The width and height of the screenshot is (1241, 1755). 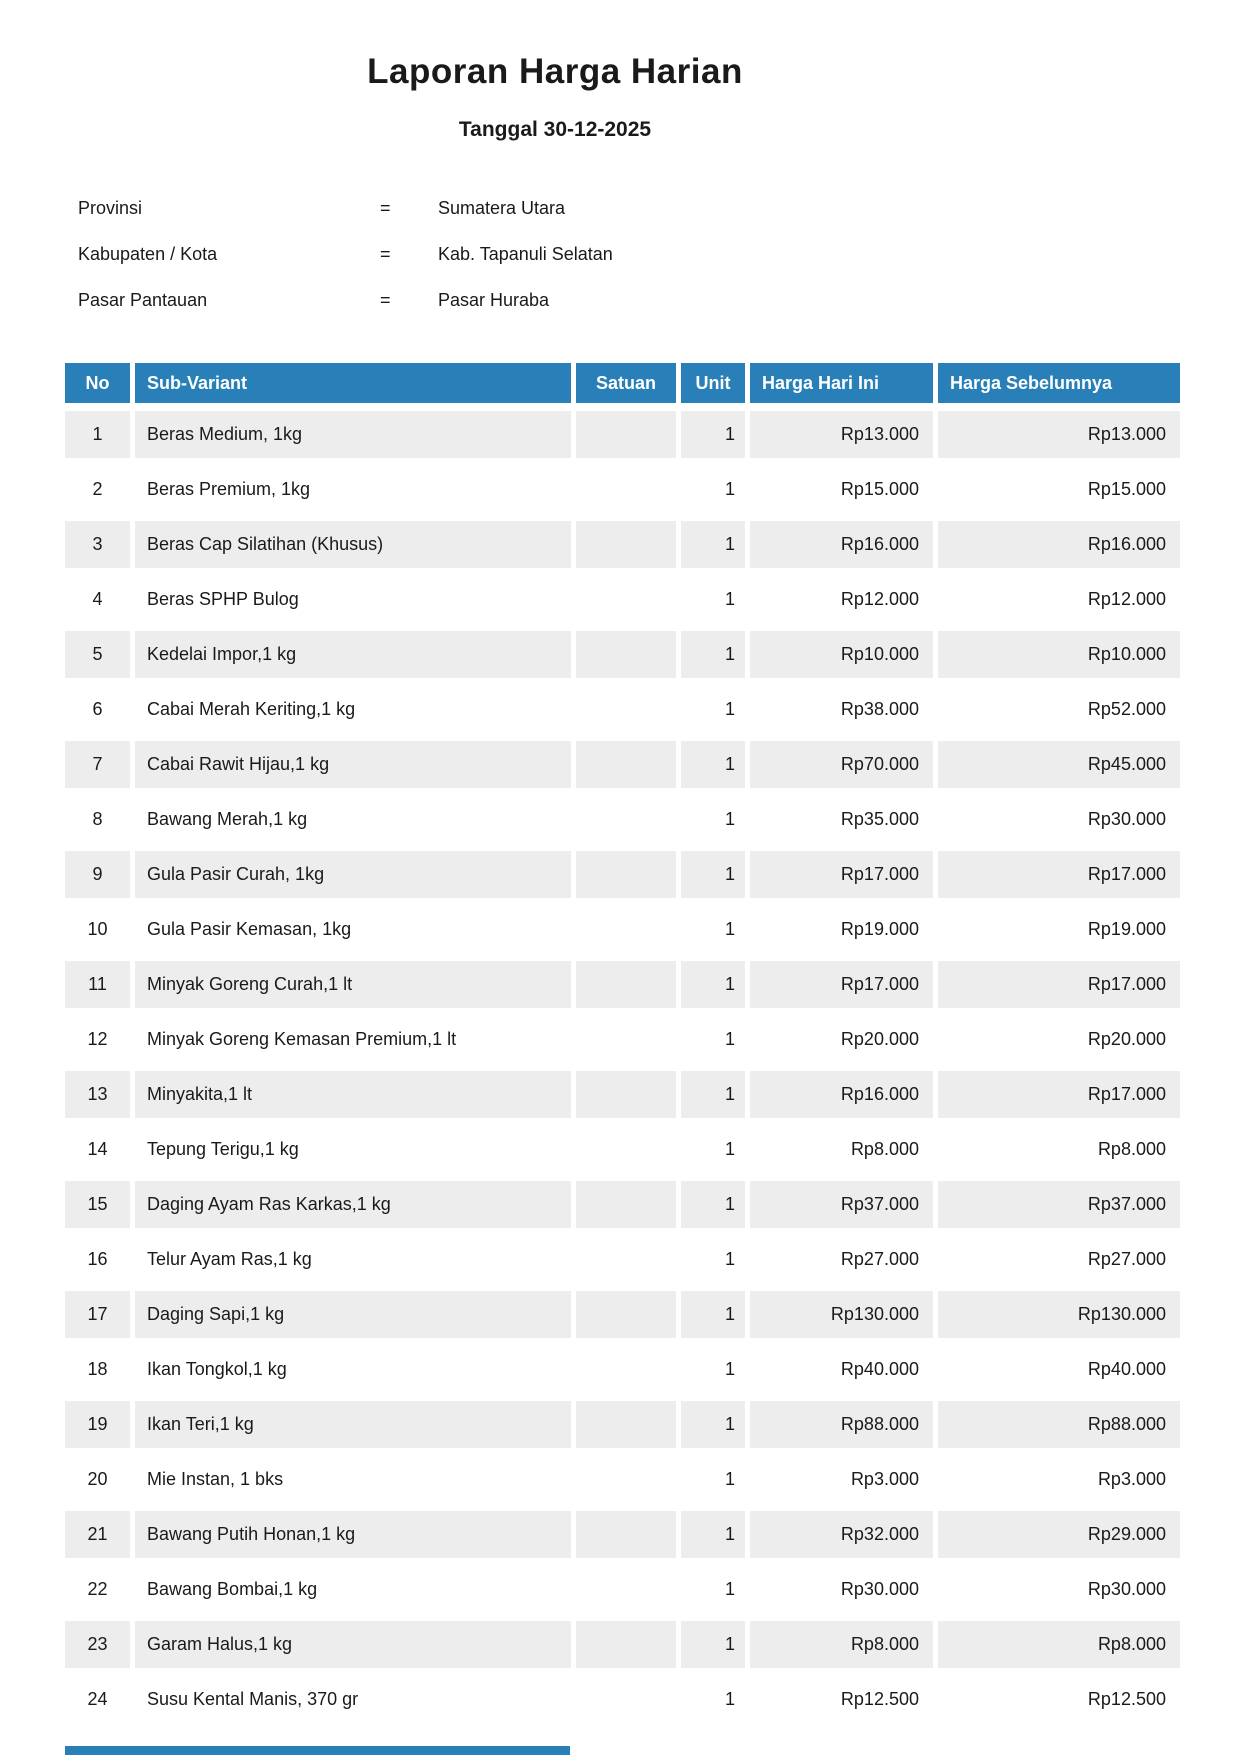 What do you see at coordinates (1059, 489) in the screenshot?
I see `cell-harga-sebelumnya: Rp15.000` at bounding box center [1059, 489].